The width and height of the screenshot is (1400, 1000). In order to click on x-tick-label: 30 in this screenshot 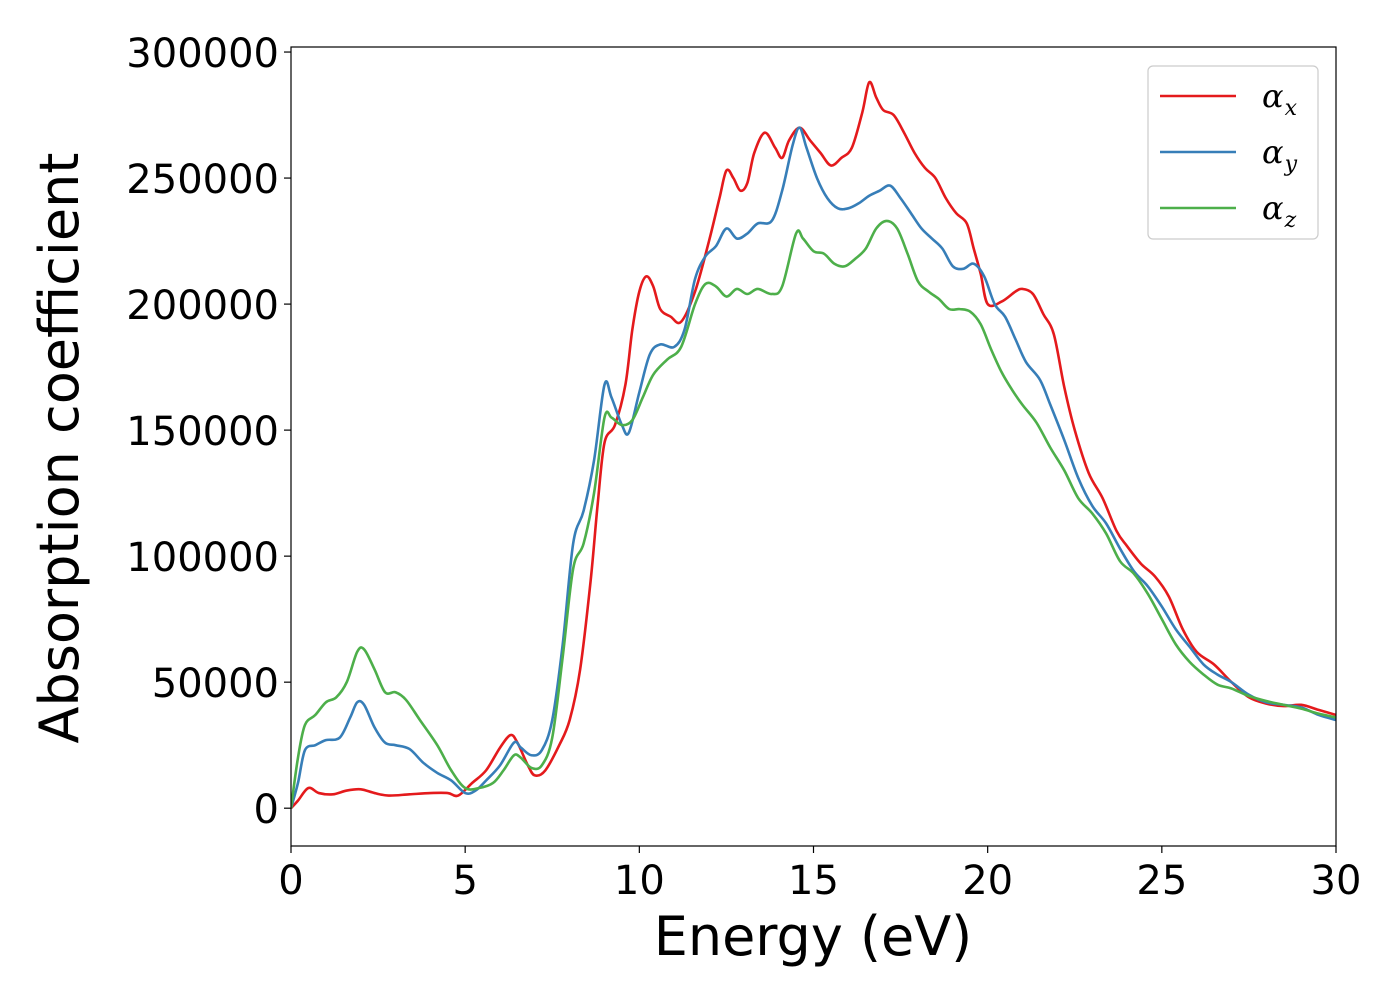, I will do `click(1336, 881)`.